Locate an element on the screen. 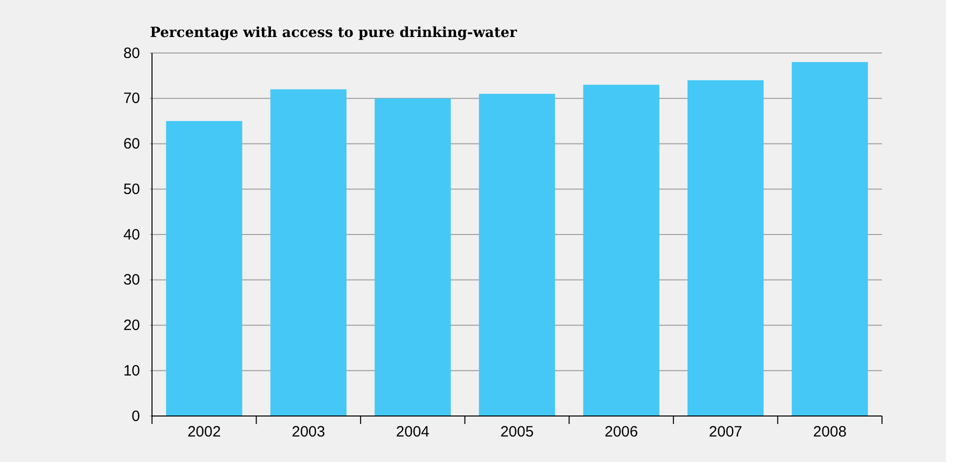 The width and height of the screenshot is (958, 472). y-tick-label: 30 is located at coordinates (131, 280).